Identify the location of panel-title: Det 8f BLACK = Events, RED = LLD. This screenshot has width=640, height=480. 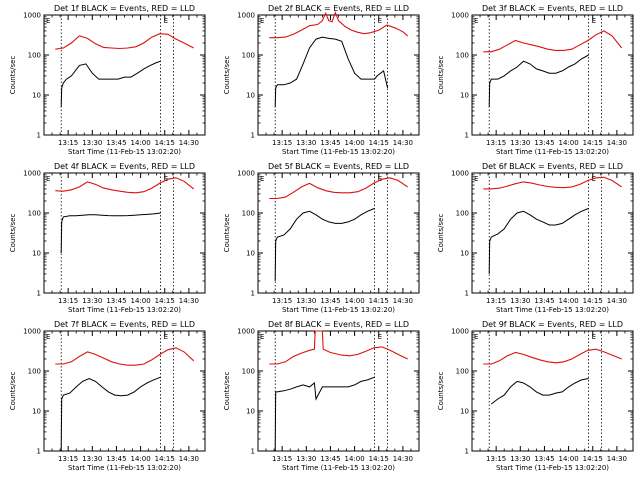
(338, 324).